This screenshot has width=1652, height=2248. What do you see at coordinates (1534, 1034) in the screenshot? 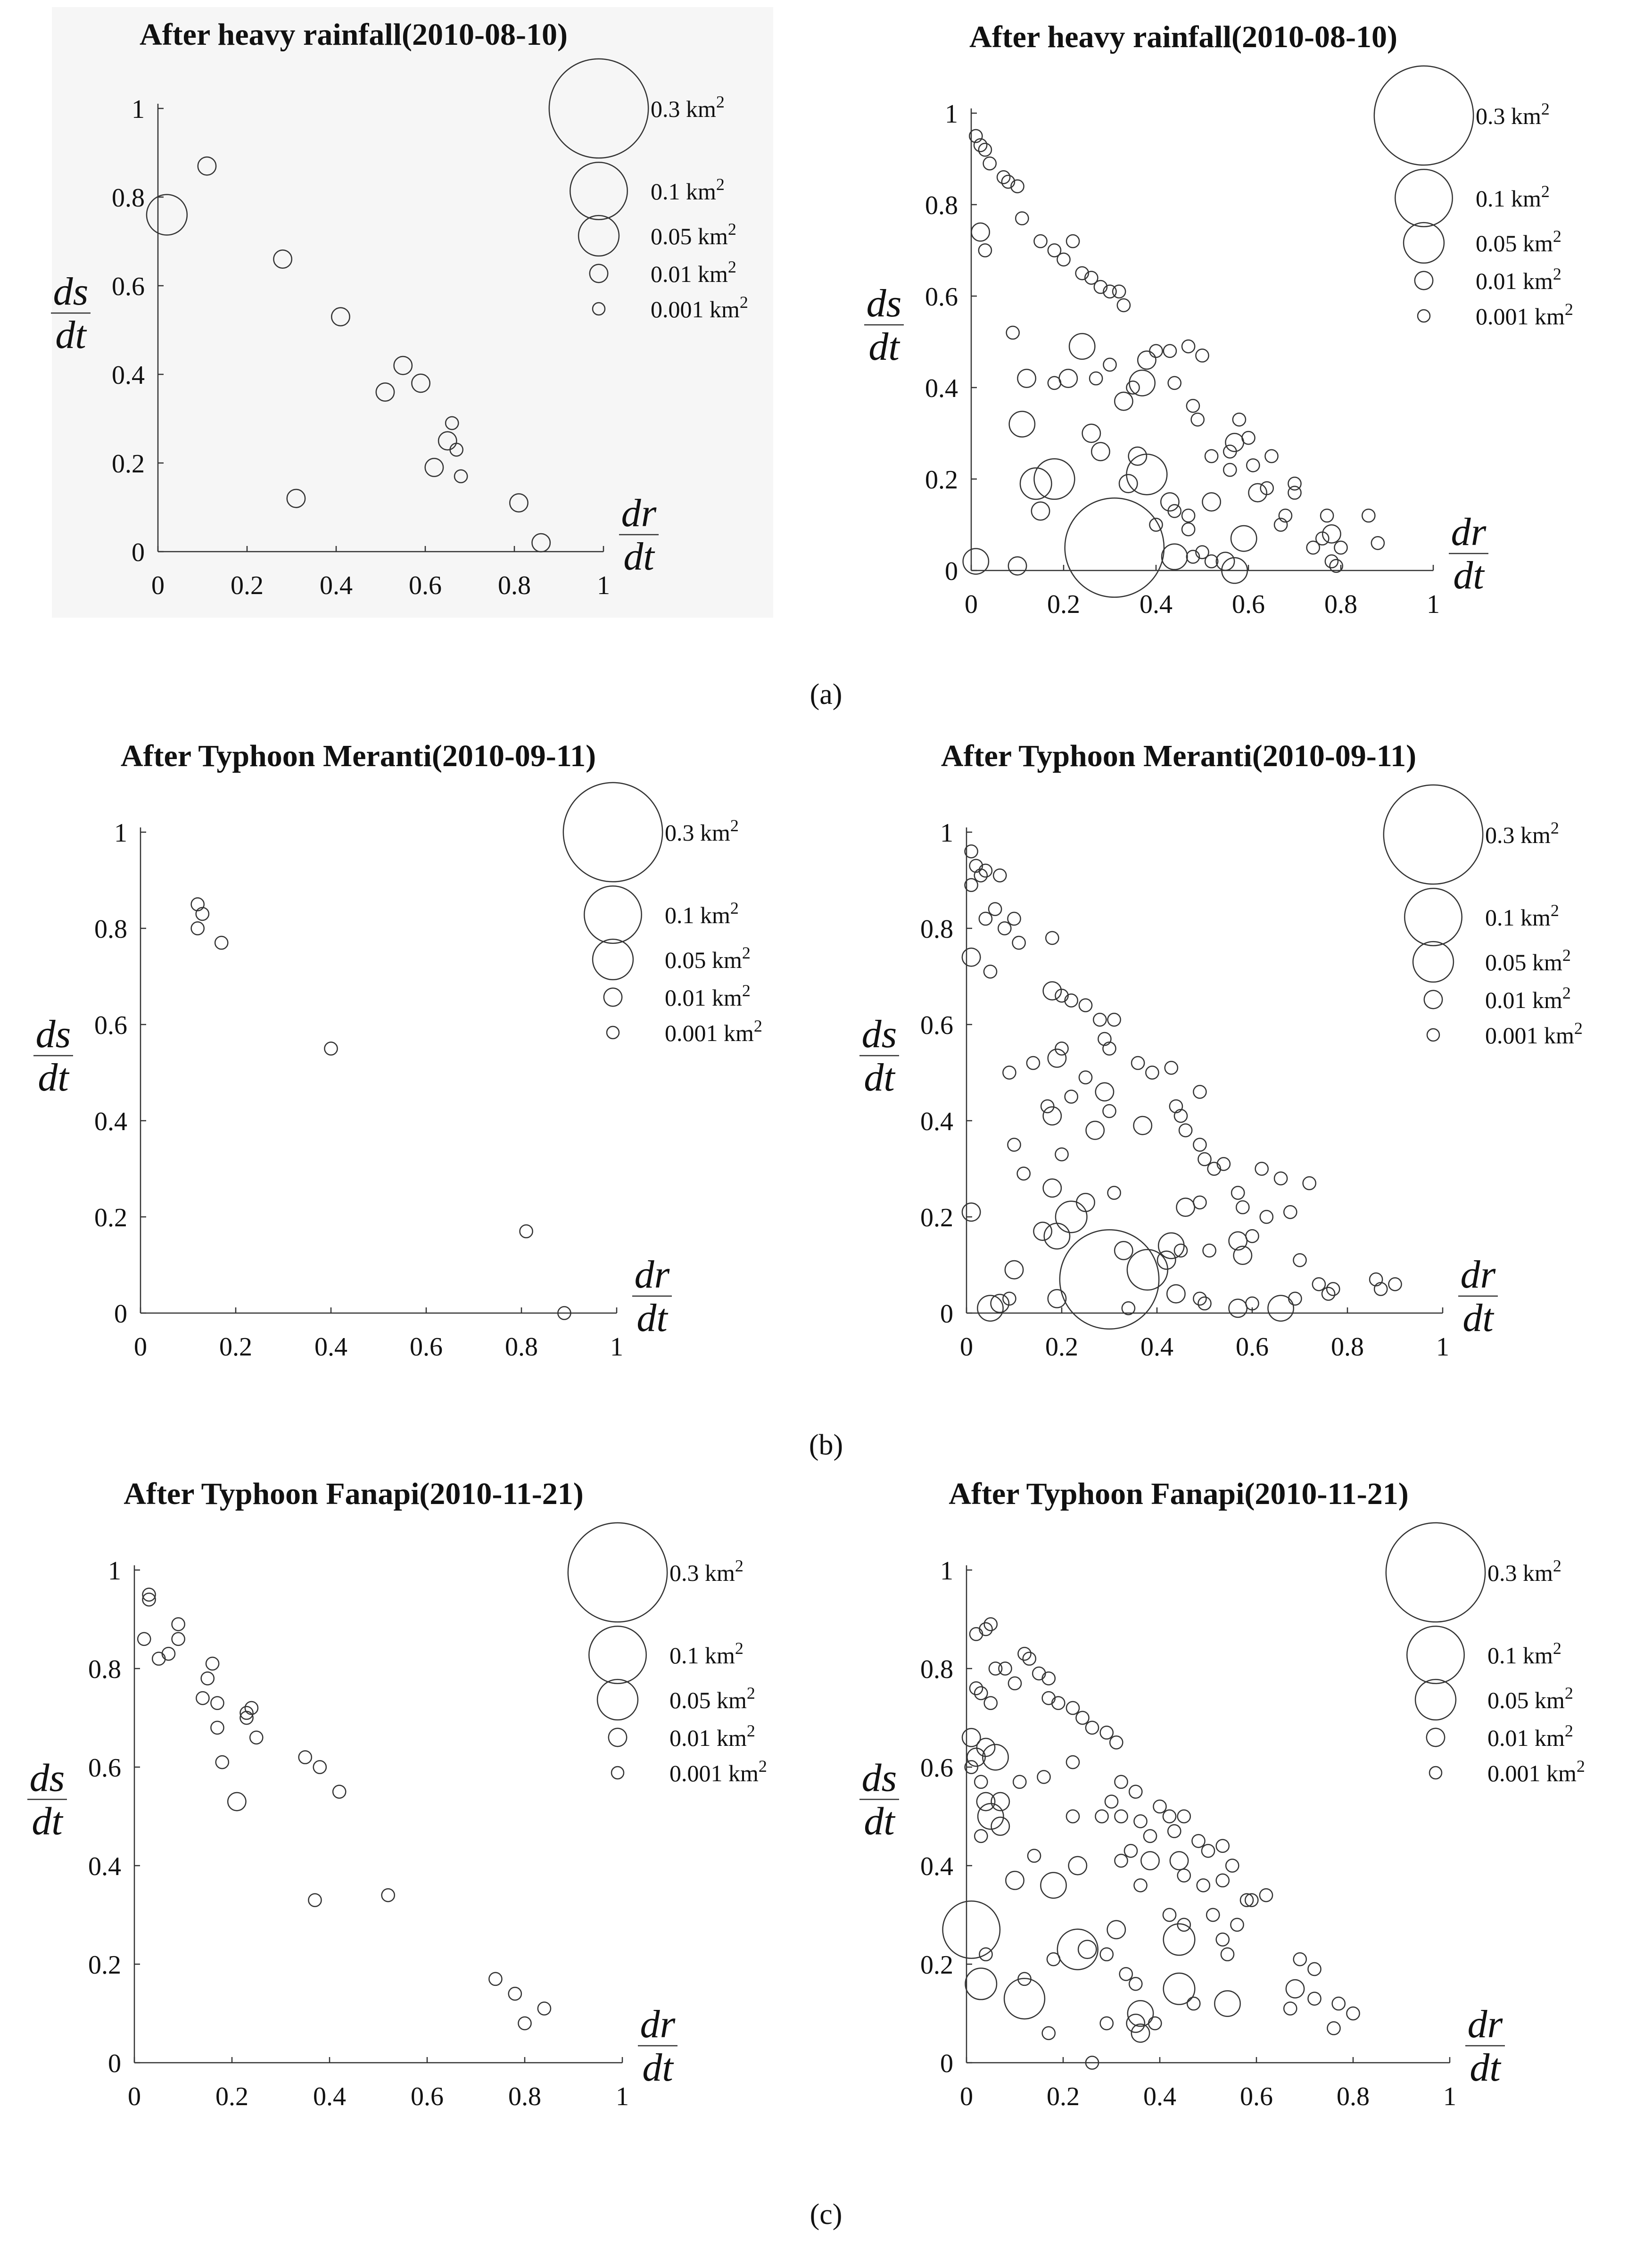
I see `legend-label: 0.001 km2` at bounding box center [1534, 1034].